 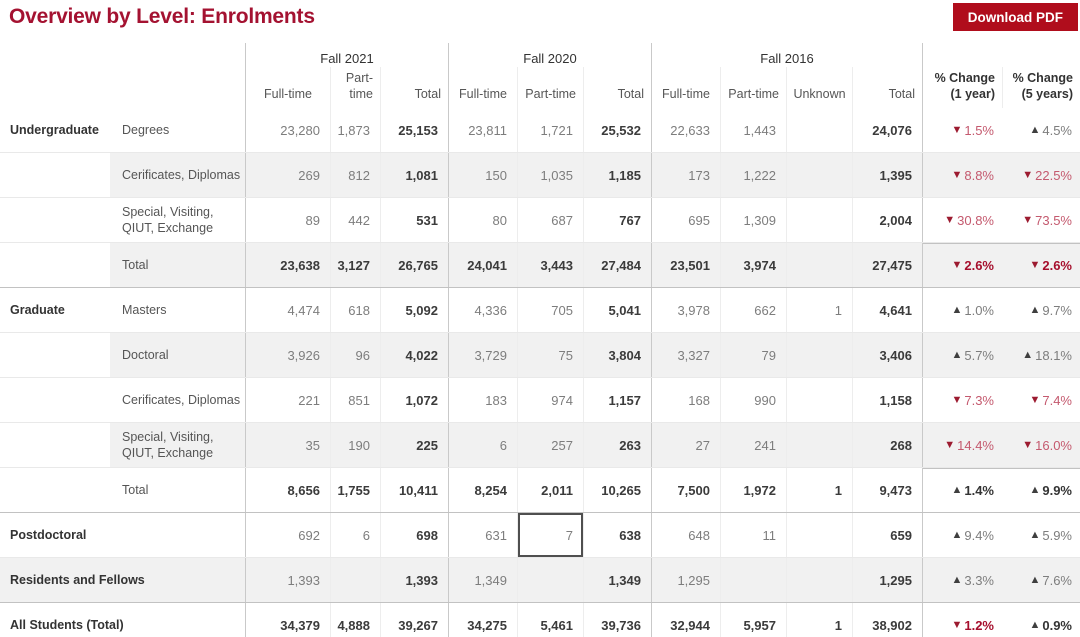 What do you see at coordinates (550, 445) in the screenshot?
I see `value-cell: 257` at bounding box center [550, 445].